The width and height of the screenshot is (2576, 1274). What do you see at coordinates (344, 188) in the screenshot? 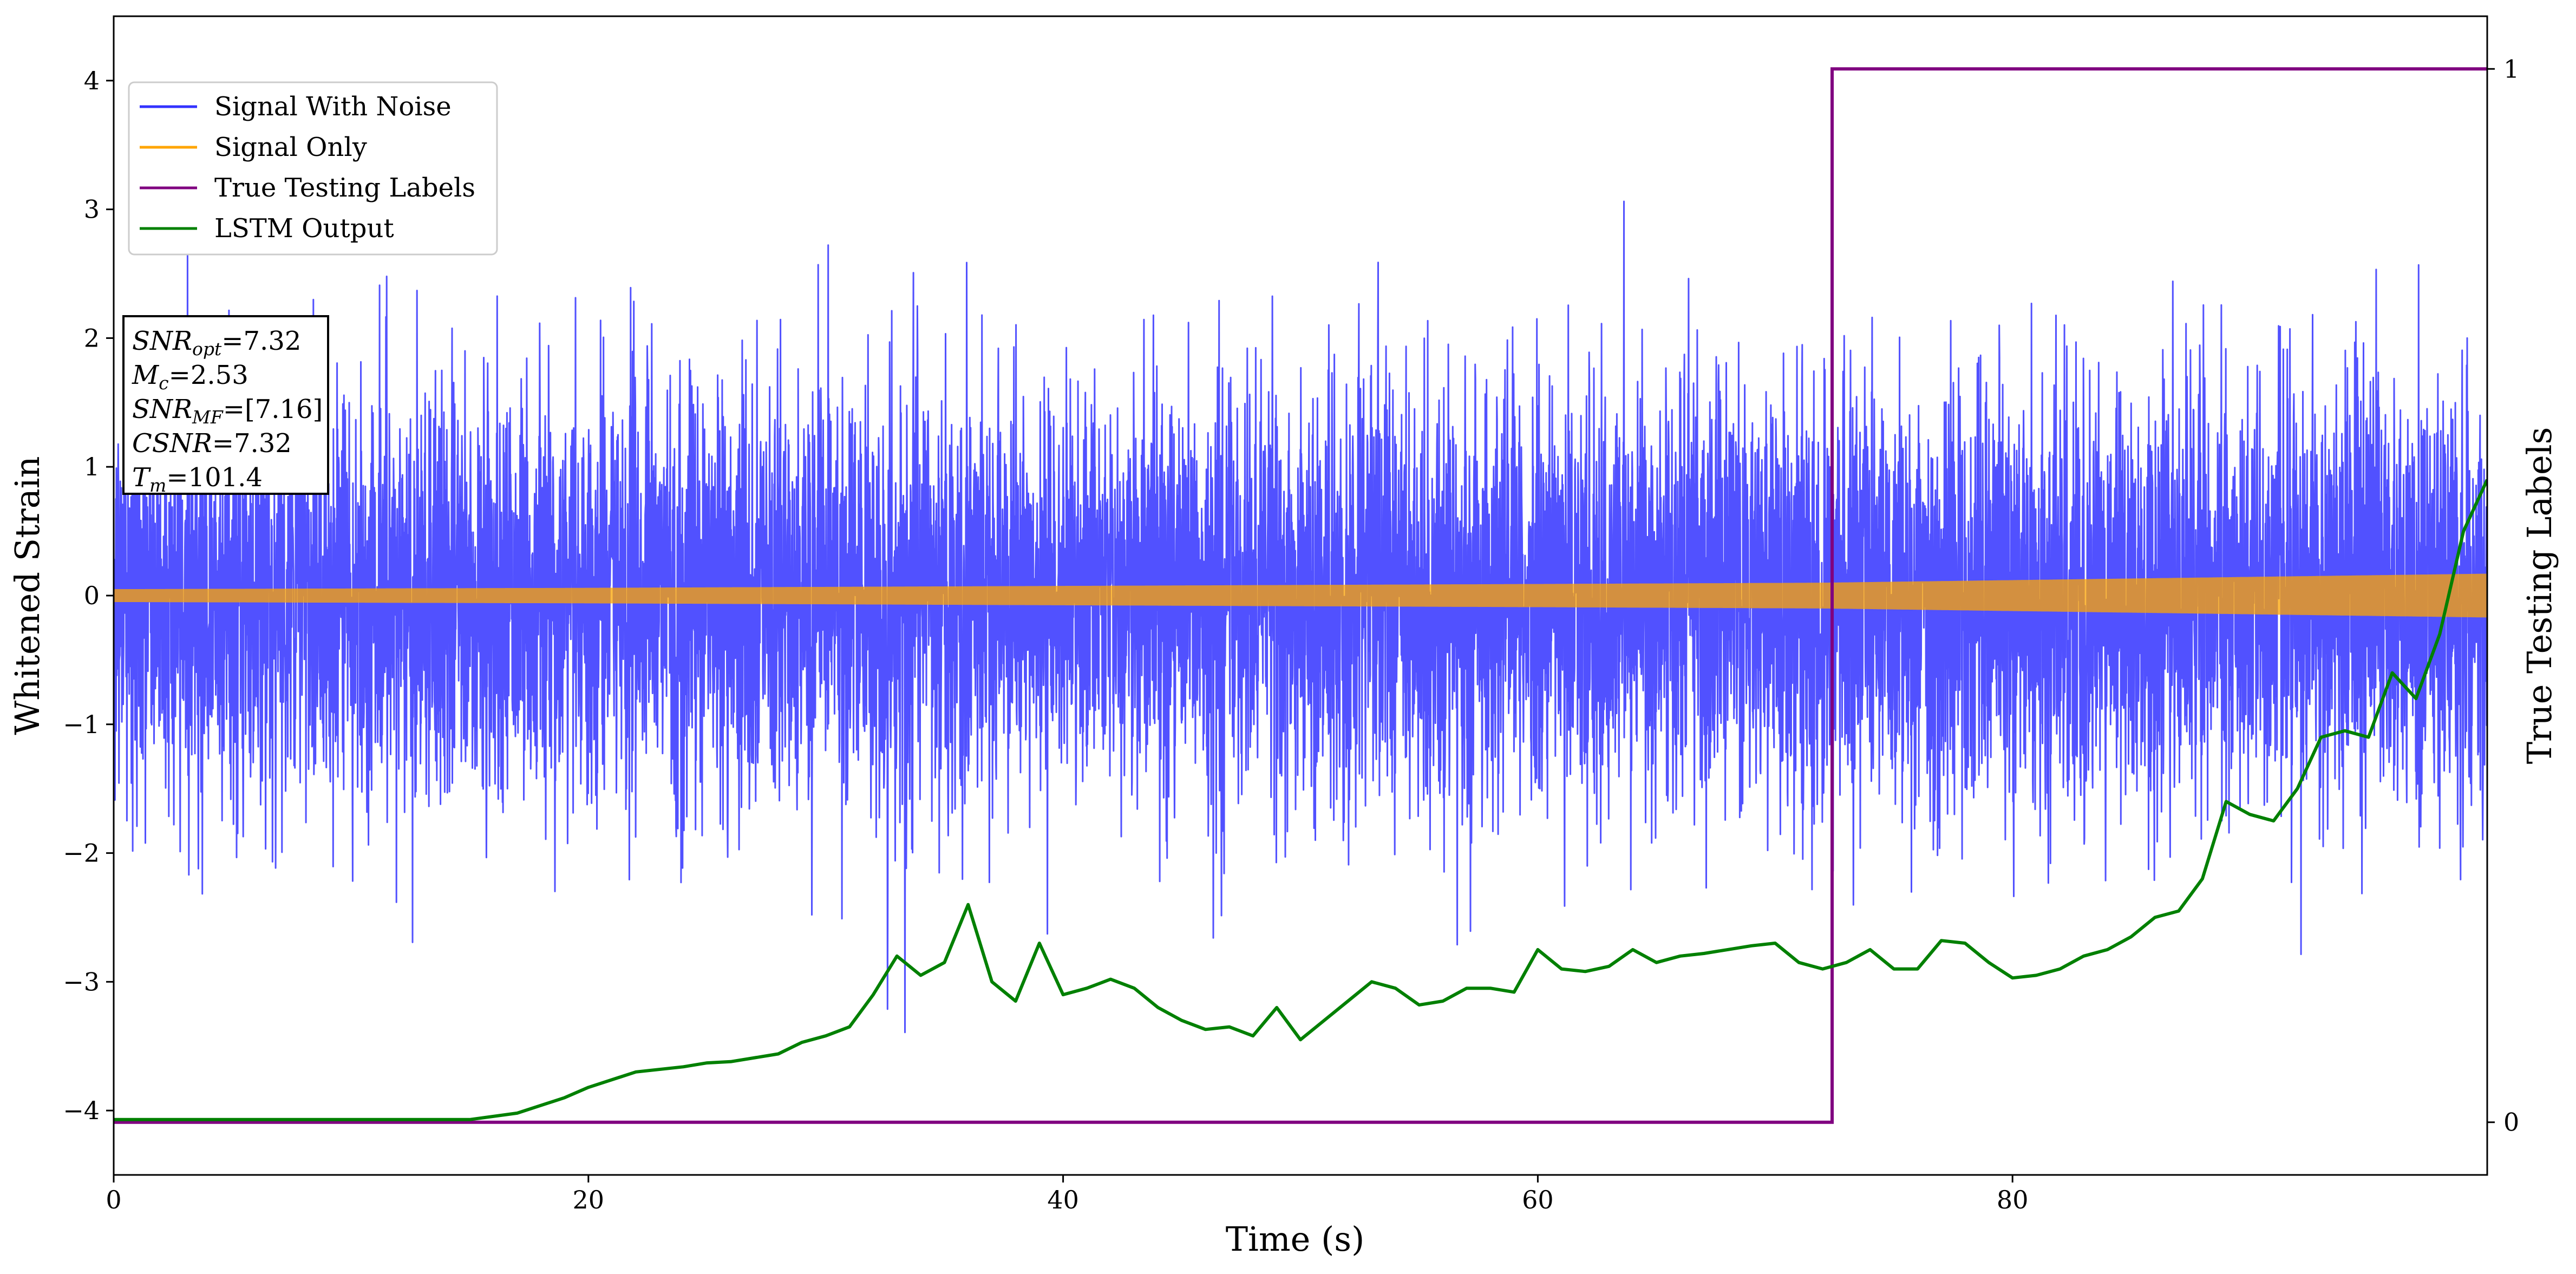
I see `legend-label-true-testing-labels: True Testing Labels` at bounding box center [344, 188].